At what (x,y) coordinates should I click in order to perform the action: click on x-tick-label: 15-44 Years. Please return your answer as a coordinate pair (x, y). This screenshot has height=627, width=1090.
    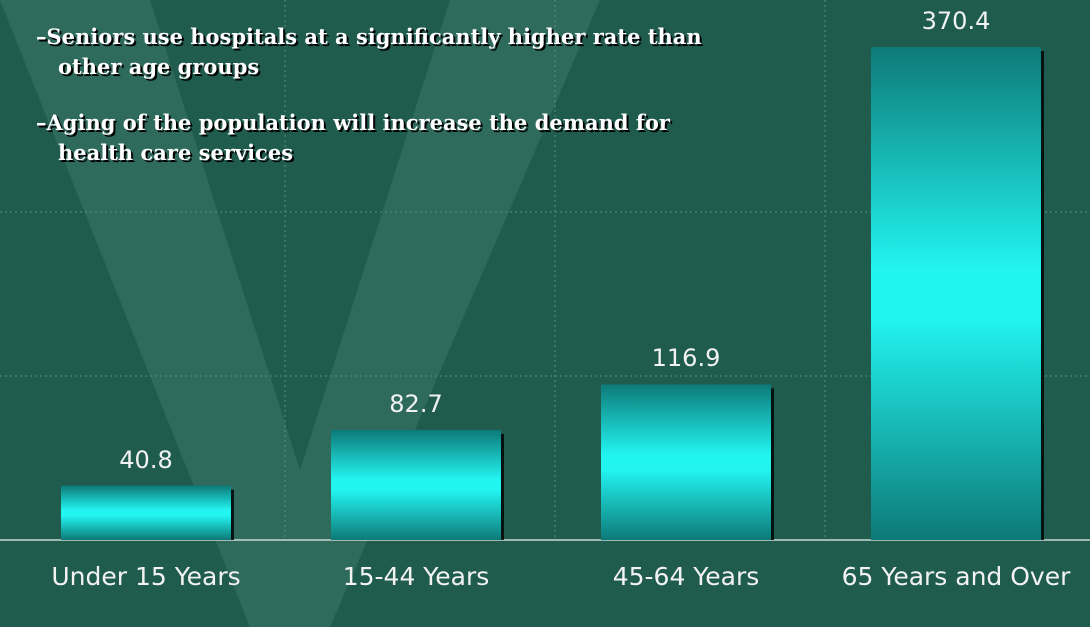
    Looking at the image, I should click on (416, 576).